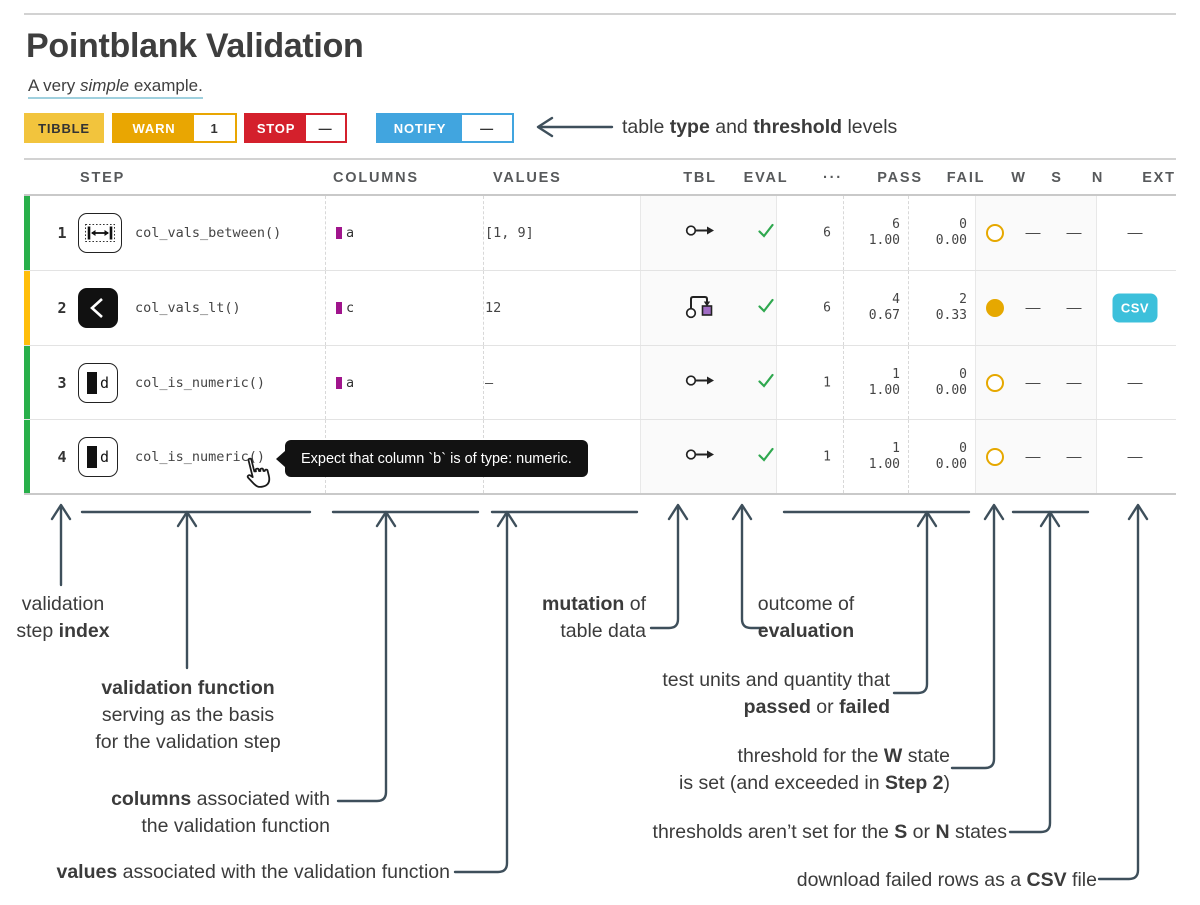 This screenshot has height=905, width=1200. I want to click on column-header-ext: EXT, so click(1159, 178).